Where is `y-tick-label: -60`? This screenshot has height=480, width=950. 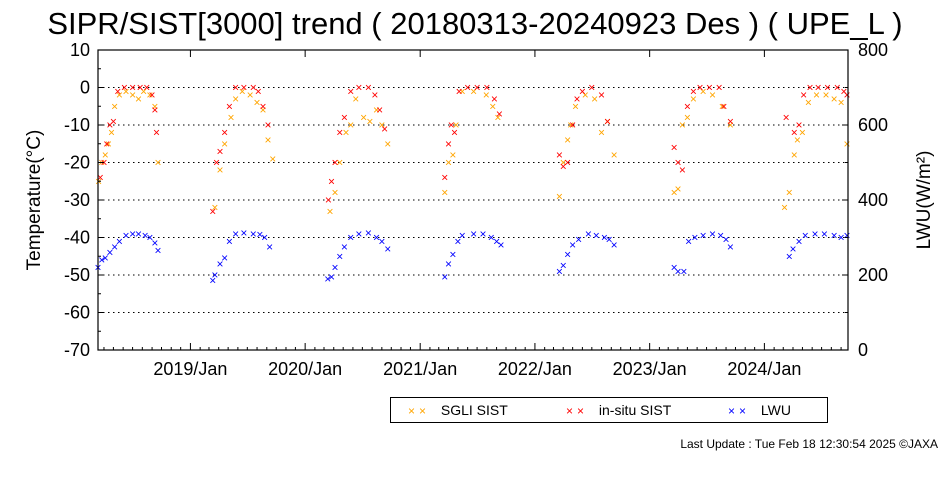
y-tick-label: -60 is located at coordinates (77, 313).